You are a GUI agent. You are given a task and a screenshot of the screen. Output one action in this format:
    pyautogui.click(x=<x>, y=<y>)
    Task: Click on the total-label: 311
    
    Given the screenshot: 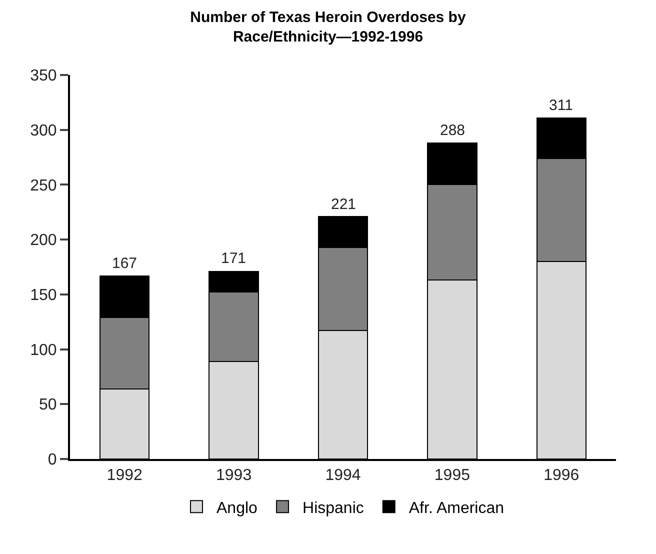 What is the action you would take?
    pyautogui.click(x=561, y=105)
    